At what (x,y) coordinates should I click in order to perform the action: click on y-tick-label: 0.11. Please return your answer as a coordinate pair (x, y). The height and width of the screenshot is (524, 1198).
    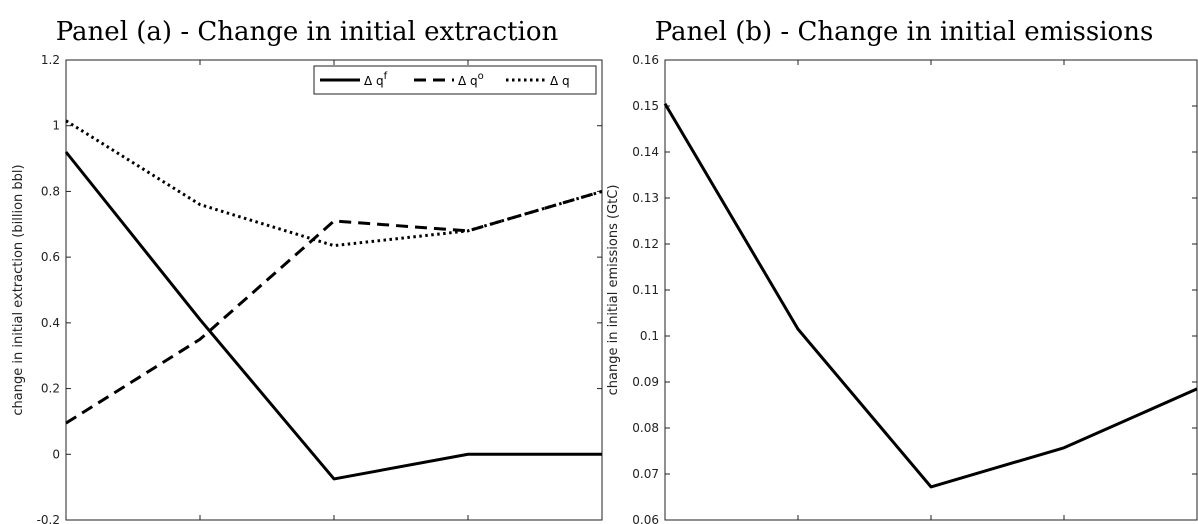
    Looking at the image, I should click on (645, 290).